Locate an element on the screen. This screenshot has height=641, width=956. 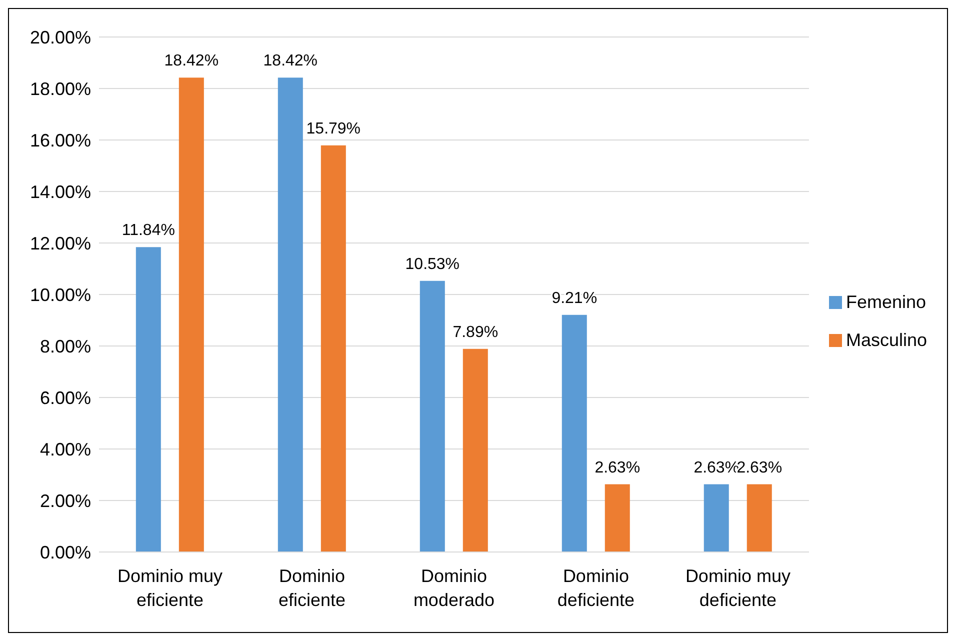
data-label: 10.53% is located at coordinates (432, 264).